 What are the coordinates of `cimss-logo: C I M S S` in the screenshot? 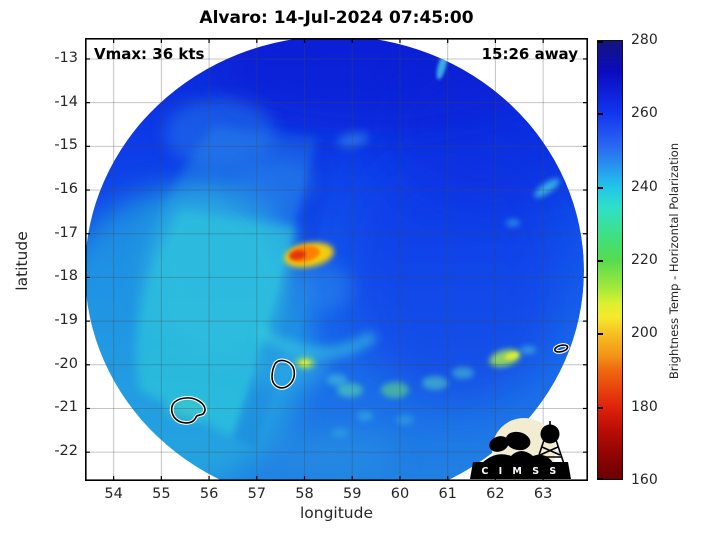 It's located at (520, 449).